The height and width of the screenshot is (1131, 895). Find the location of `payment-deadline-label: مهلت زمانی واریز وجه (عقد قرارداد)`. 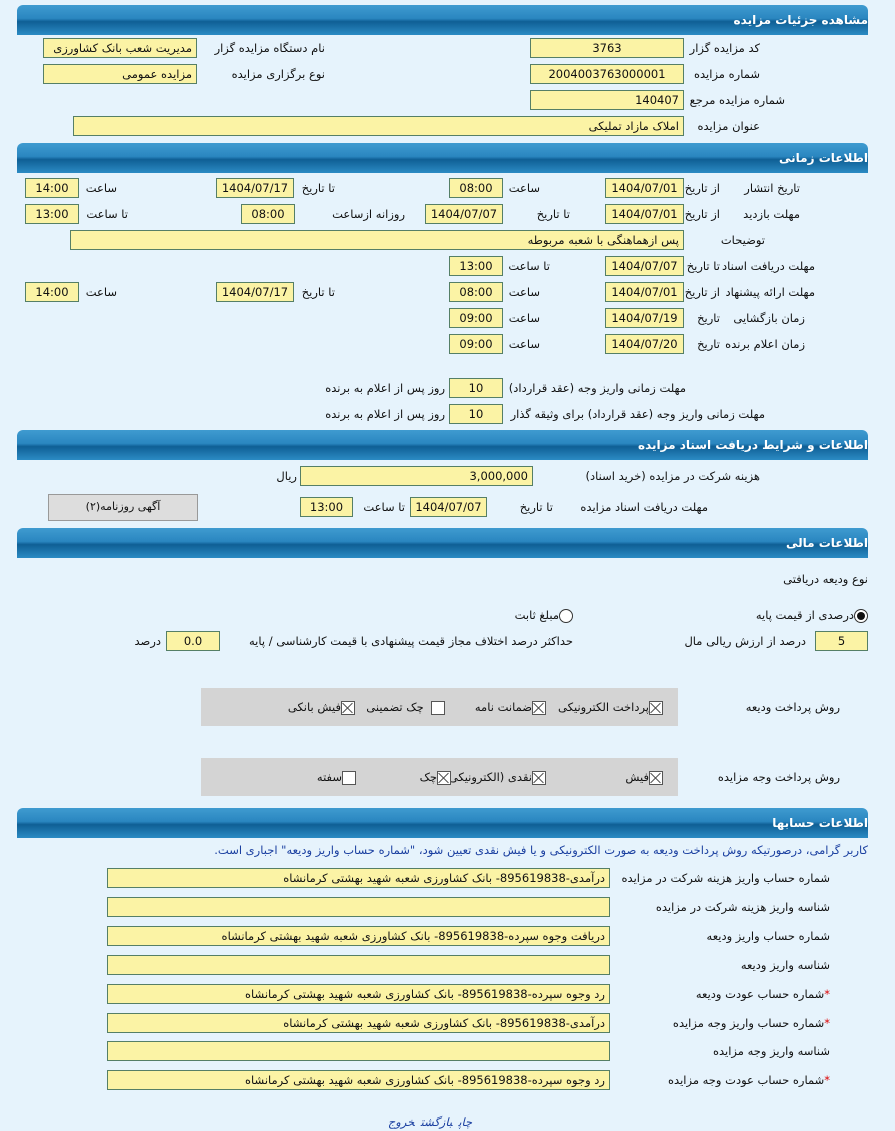

payment-deadline-label: مهلت زمانی واریز وجه (عقد قرارداد) is located at coordinates (597, 388).